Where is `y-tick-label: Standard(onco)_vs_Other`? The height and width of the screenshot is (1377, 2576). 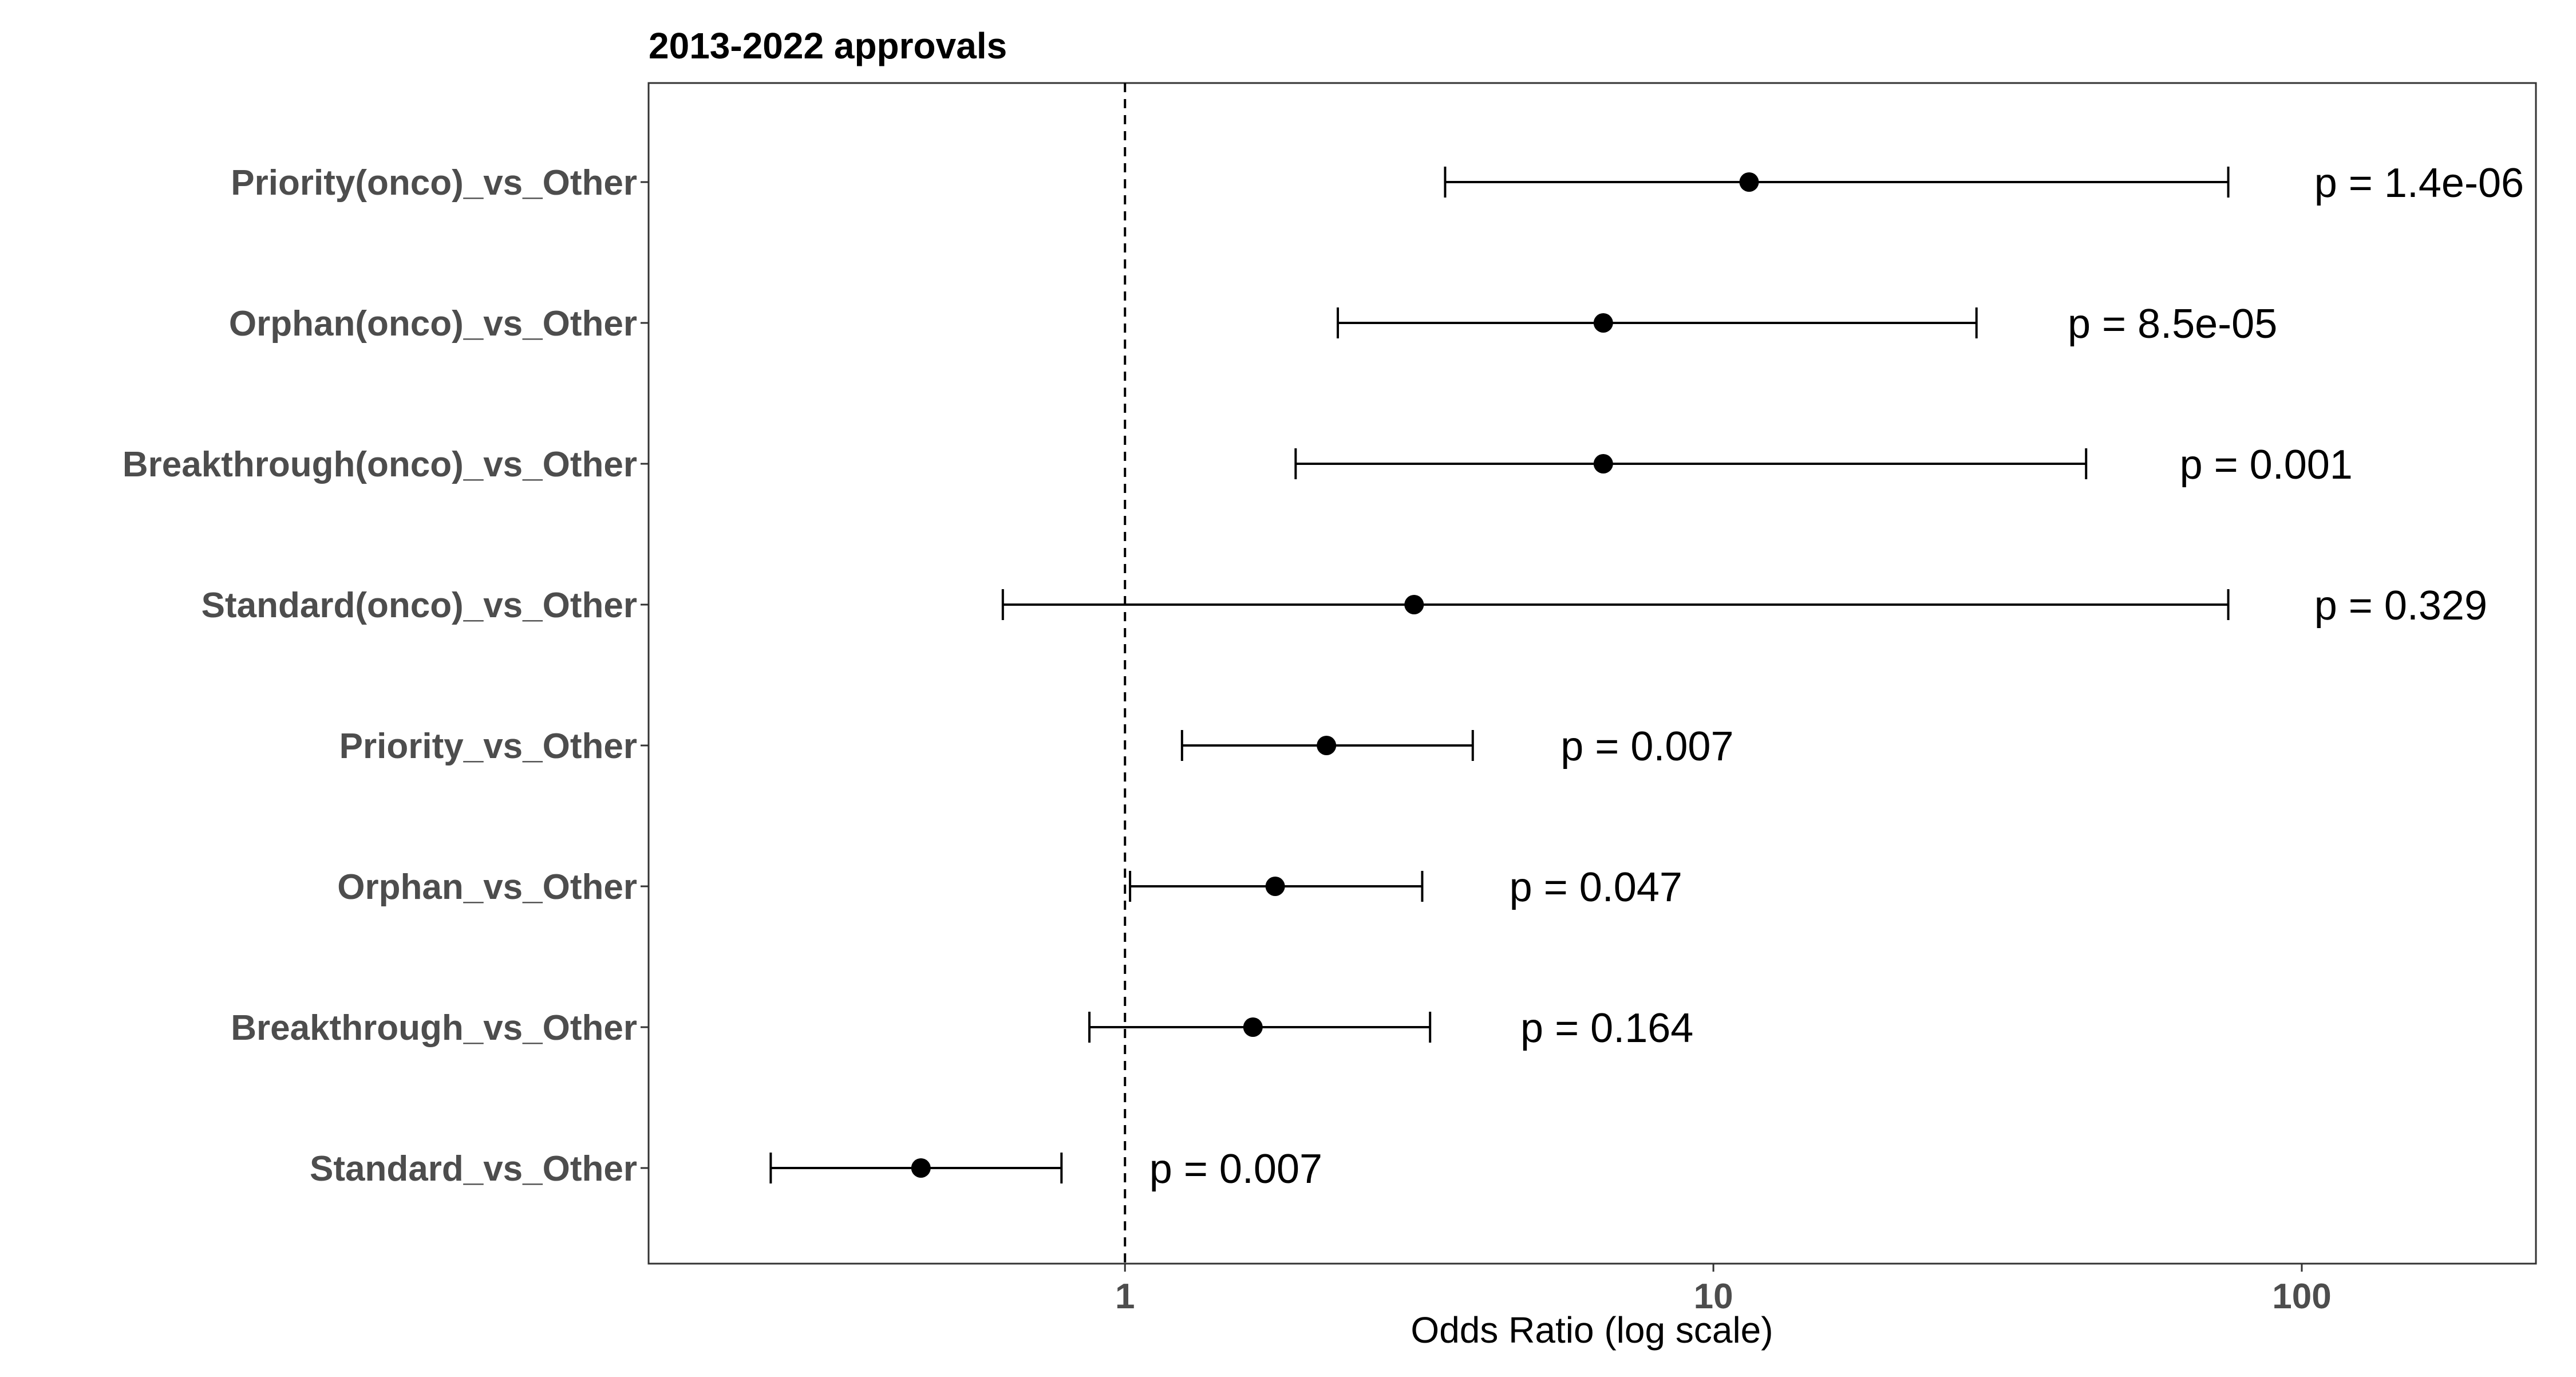
y-tick-label: Standard(onco)_vs_Other is located at coordinates (419, 605).